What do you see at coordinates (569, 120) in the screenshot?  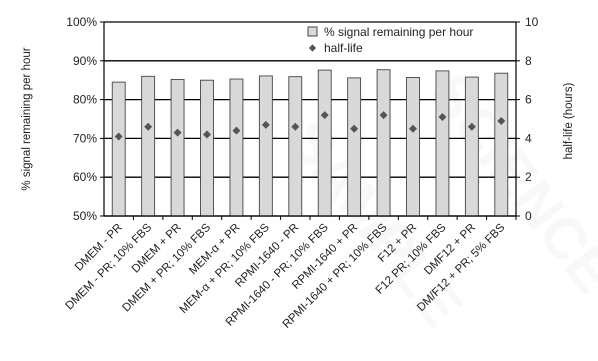 I see `y2-axis-title: half-life (hours)` at bounding box center [569, 120].